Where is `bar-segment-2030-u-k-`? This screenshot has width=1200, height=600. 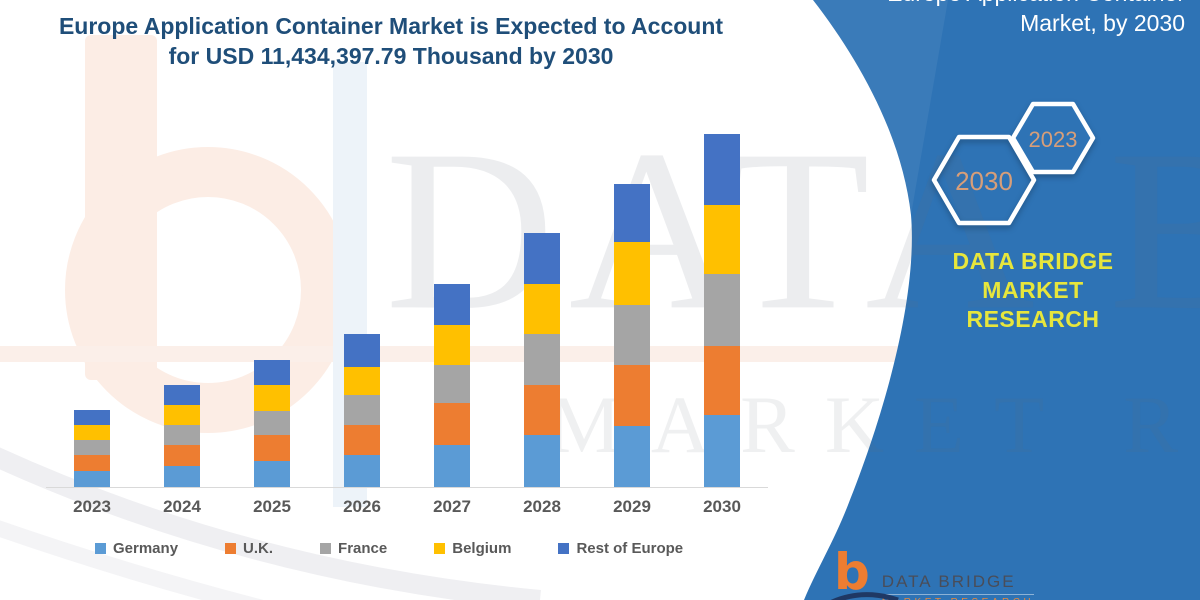
bar-segment-2030-u-k- is located at coordinates (722, 380).